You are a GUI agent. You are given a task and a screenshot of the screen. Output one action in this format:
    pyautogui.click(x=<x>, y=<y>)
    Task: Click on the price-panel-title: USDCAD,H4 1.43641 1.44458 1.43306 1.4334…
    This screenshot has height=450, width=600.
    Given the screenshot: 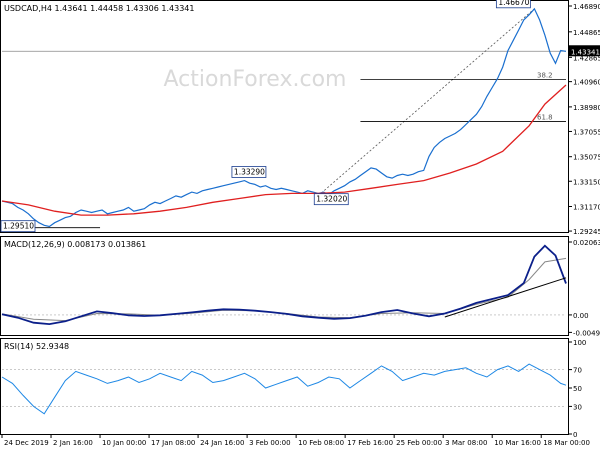 What is the action you would take?
    pyautogui.click(x=99, y=8)
    